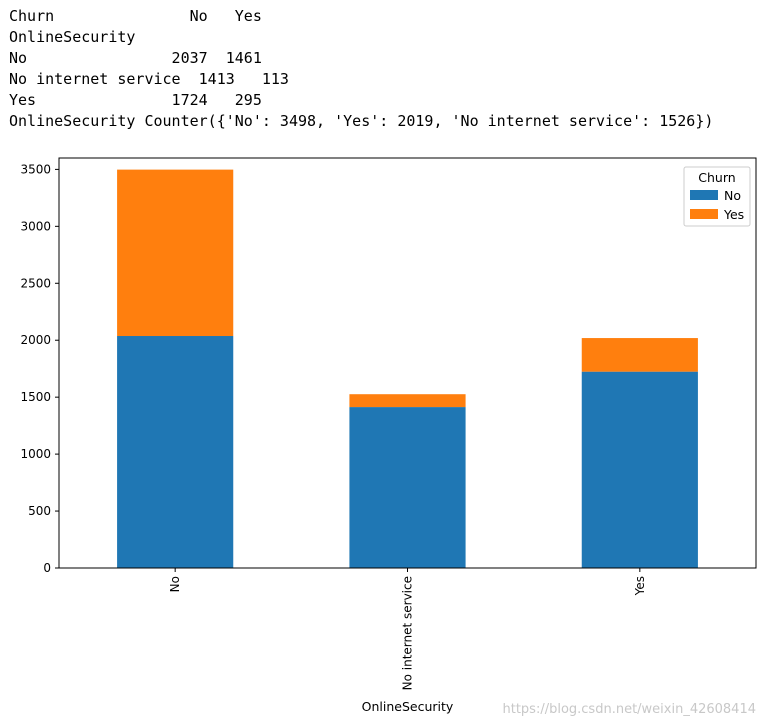  Describe the element at coordinates (408, 706) in the screenshot. I see `x-axis-label: OnlineSecurity` at that location.